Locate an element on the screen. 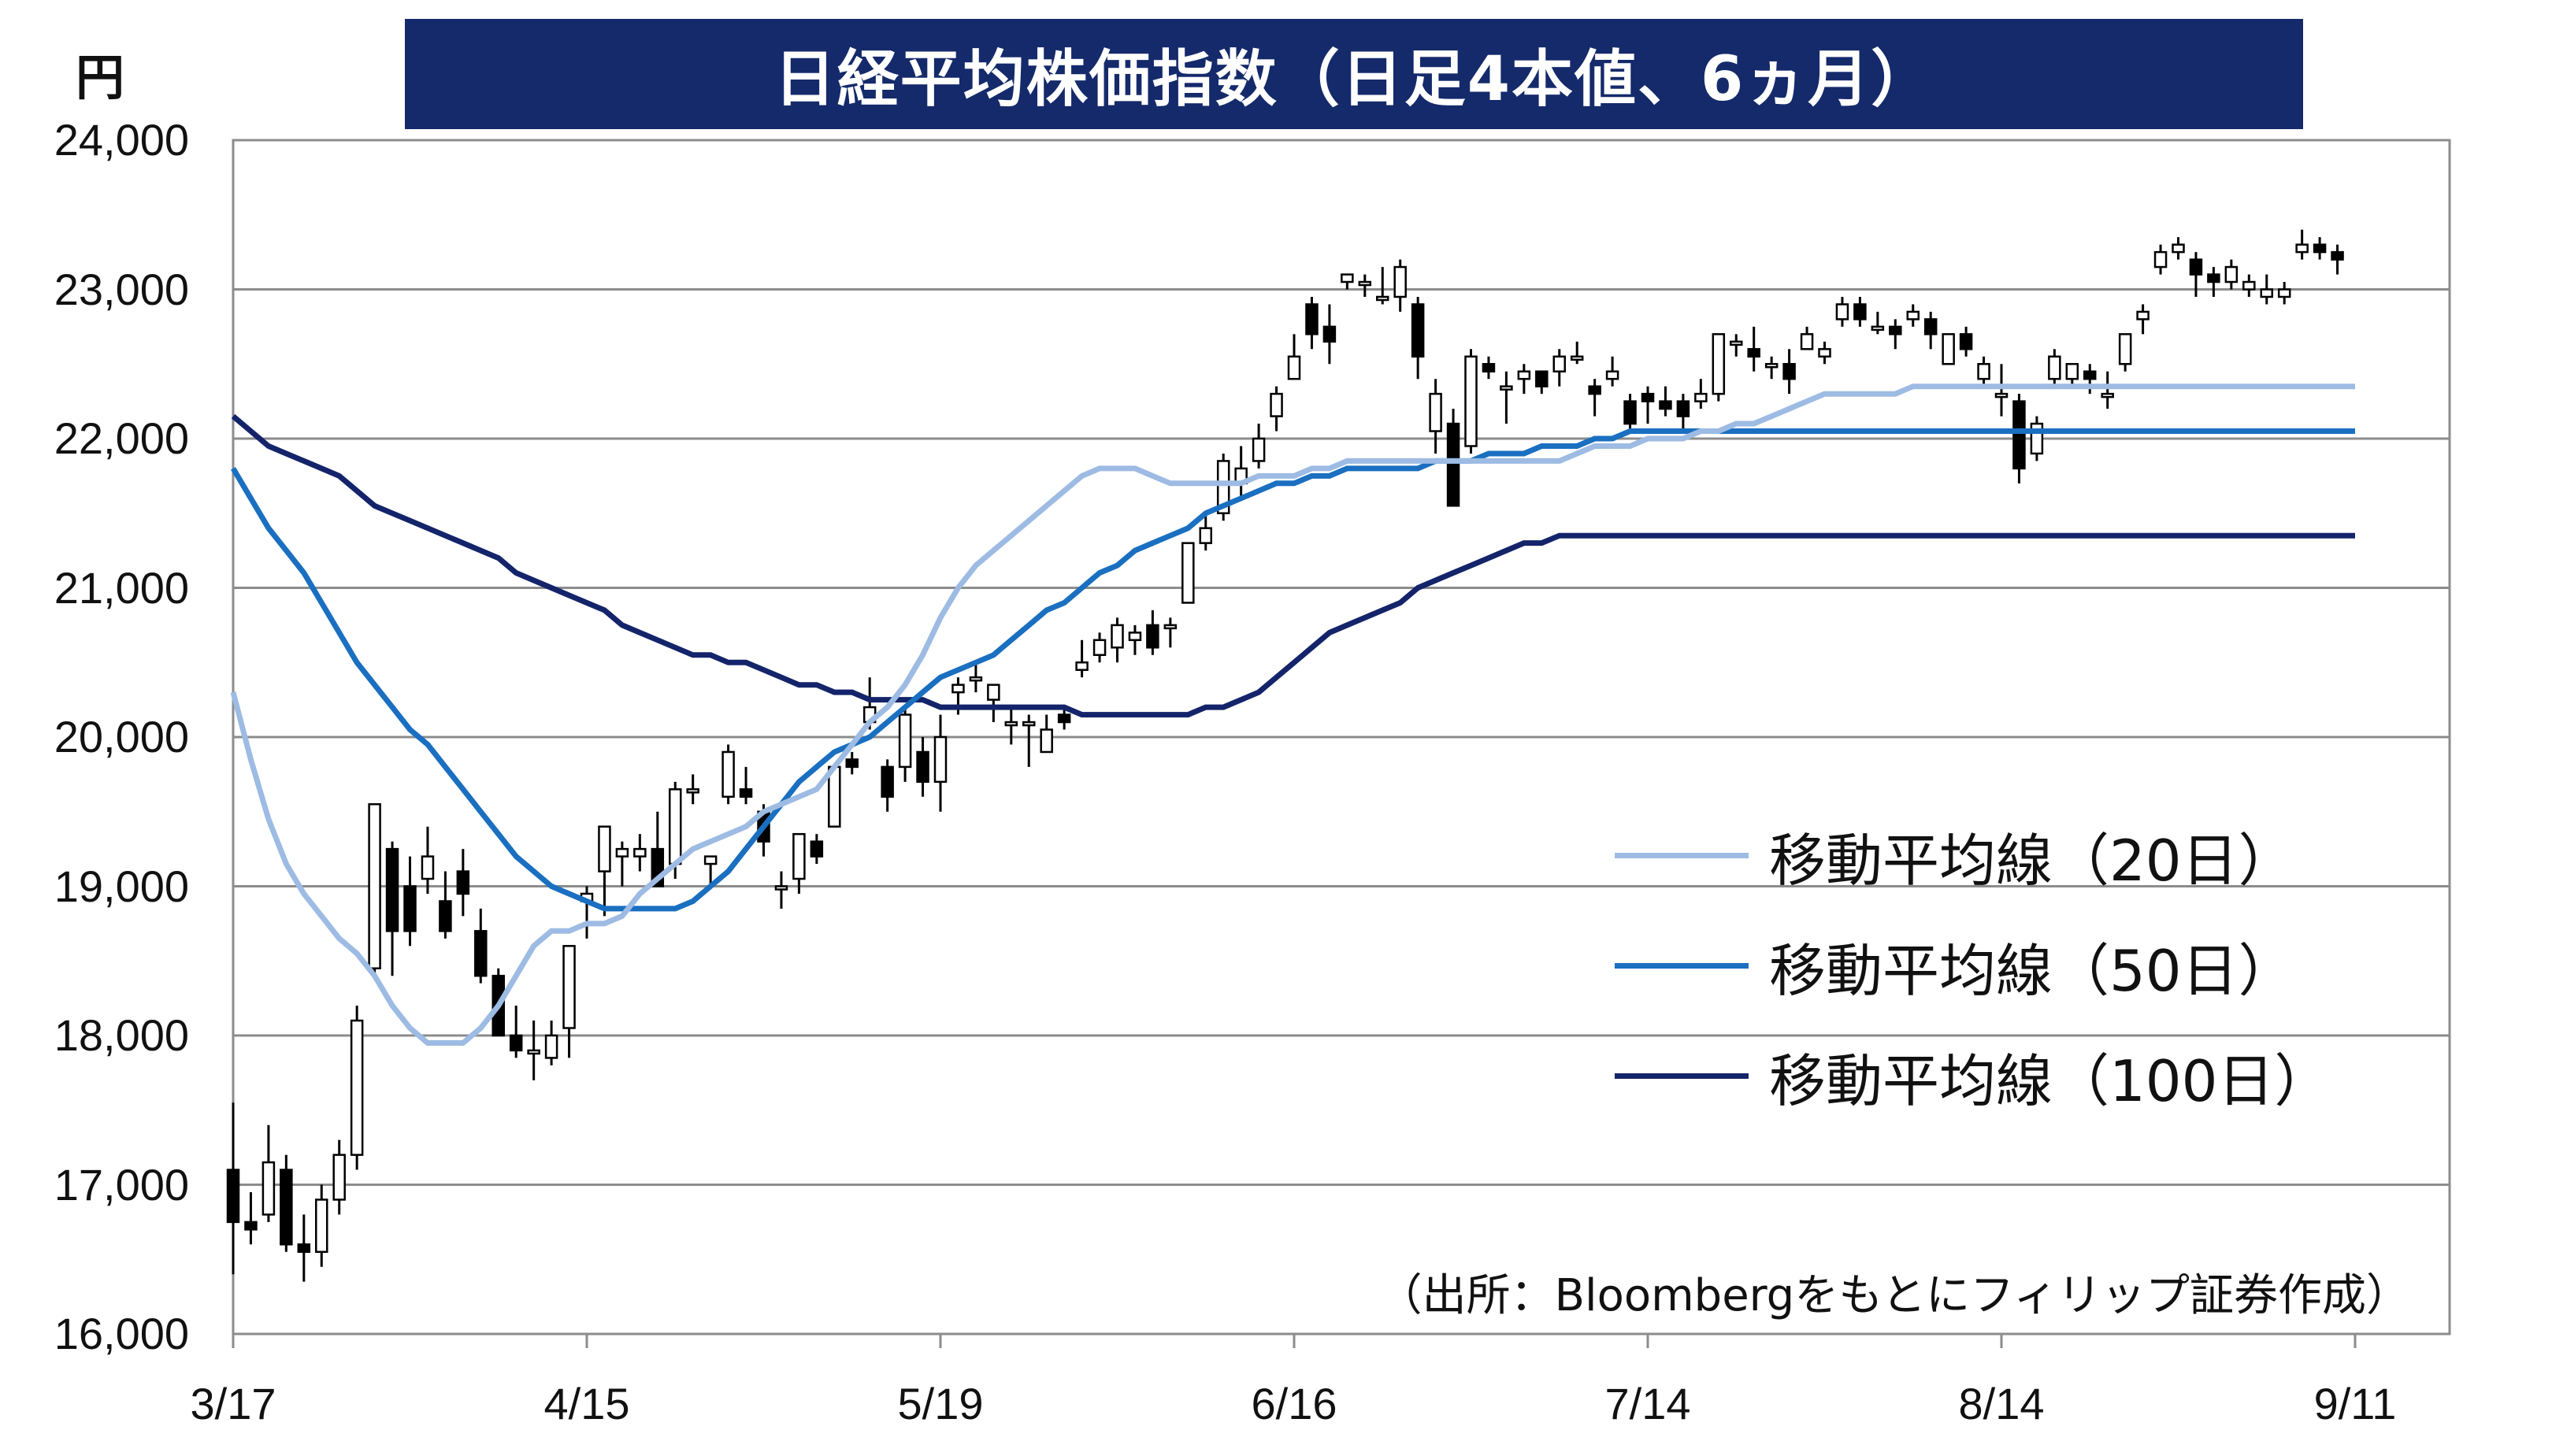 This screenshot has width=2552, height=1456. y-tick-label: 16,000 is located at coordinates (121, 1333).